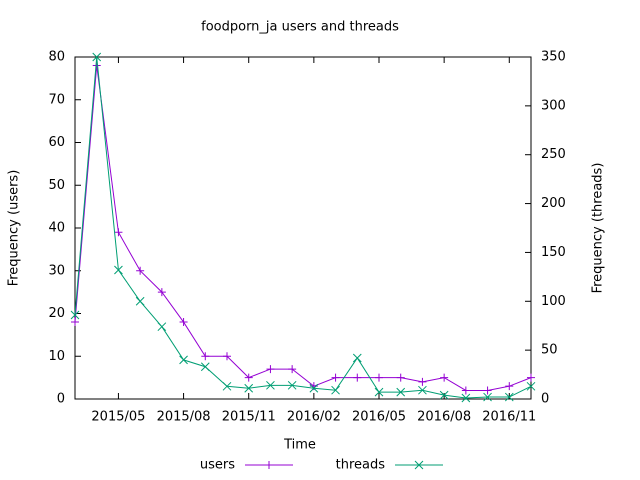 Image resolution: width=640 pixels, height=480 pixels. I want to click on y-tick-label: 30, so click(56, 270).